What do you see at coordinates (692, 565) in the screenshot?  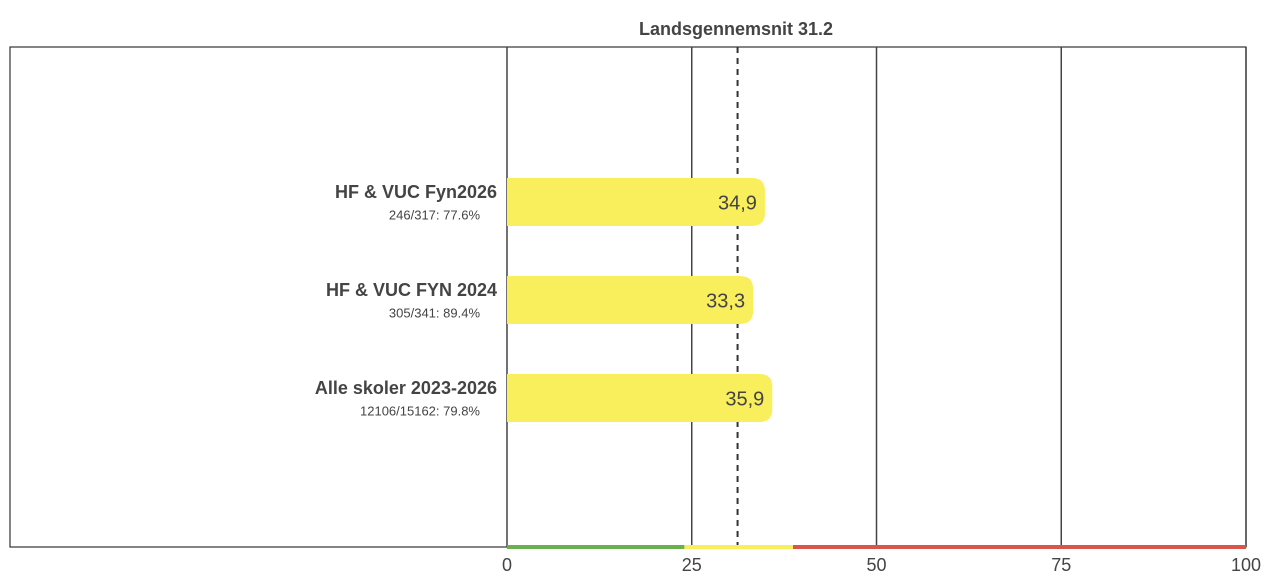 I see `x-tick-label: 25` at bounding box center [692, 565].